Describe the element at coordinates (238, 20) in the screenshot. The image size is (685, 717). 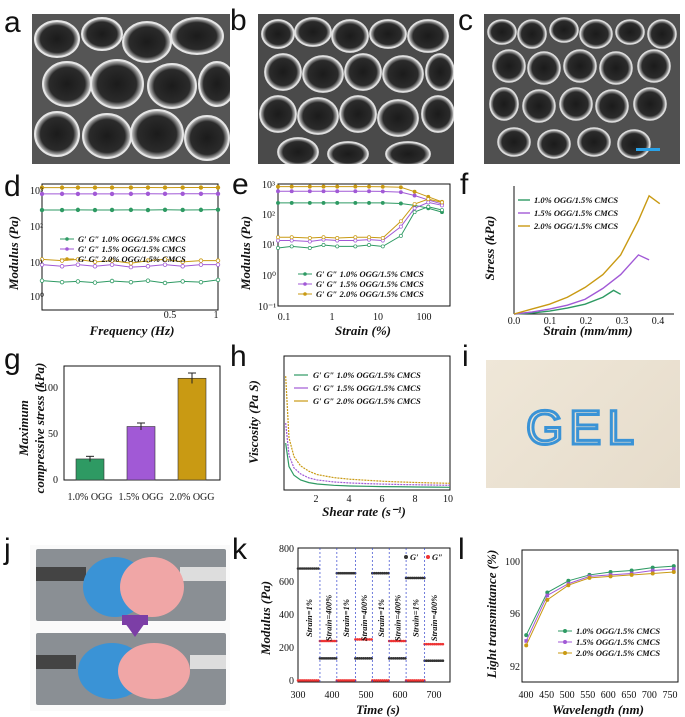
I see `panel-label-b: b` at that location.